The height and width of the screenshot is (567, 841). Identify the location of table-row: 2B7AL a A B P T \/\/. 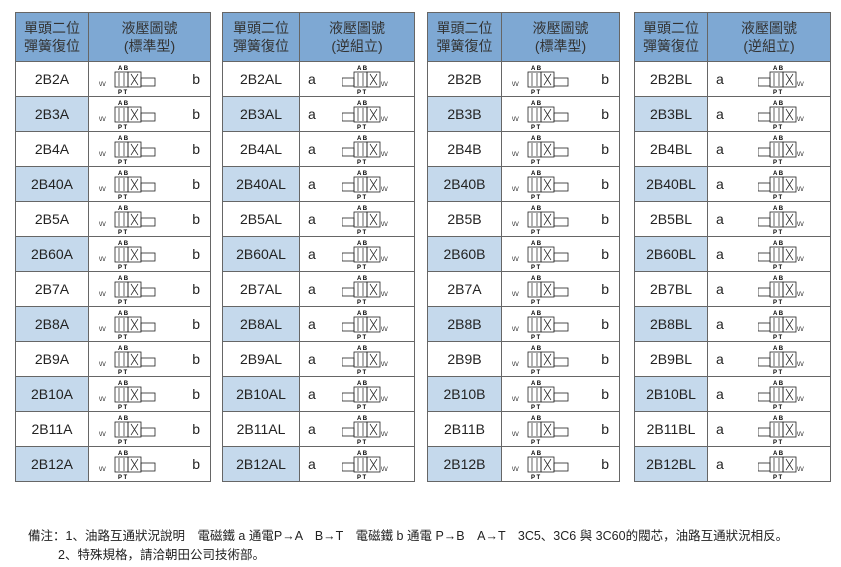
(318, 289).